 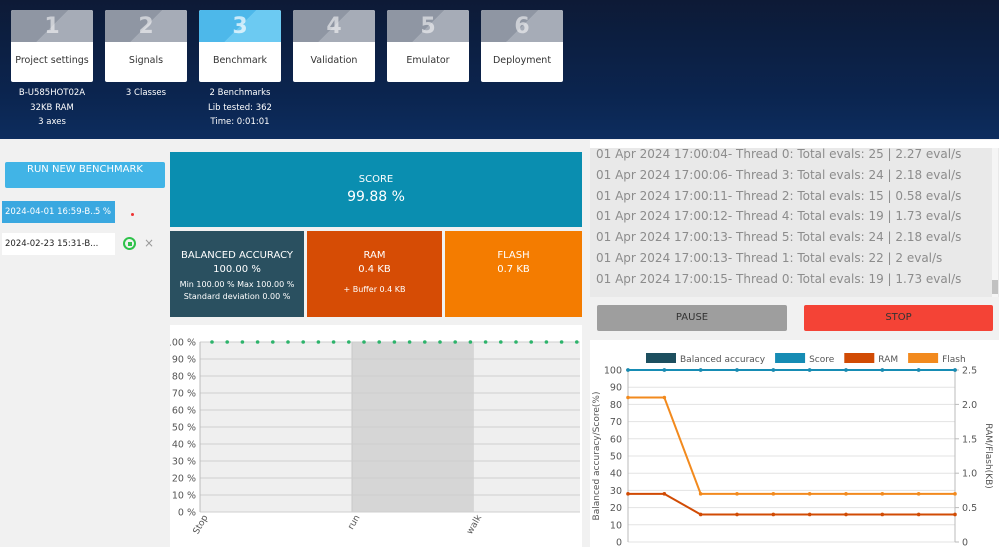 I want to click on step-detail: B-U585HOT02A, so click(x=52, y=93).